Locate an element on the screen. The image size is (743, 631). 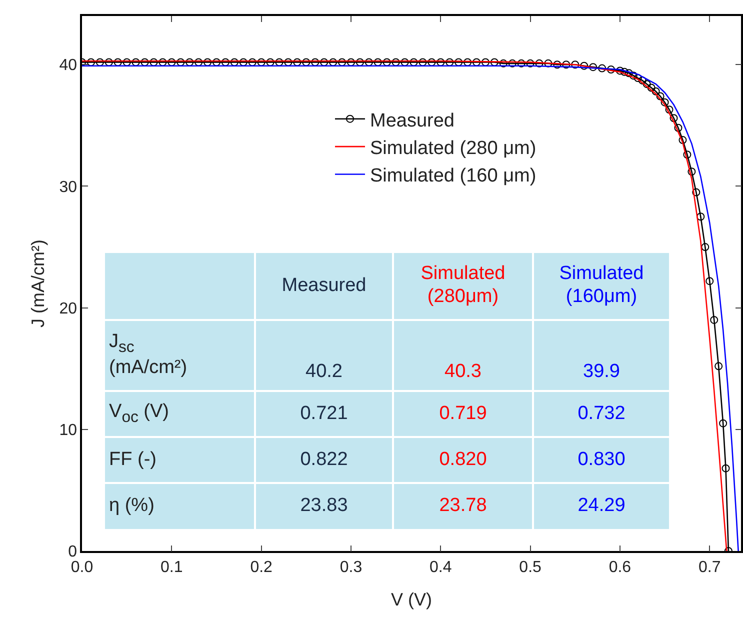
annotation: η (%) is located at coordinates (131, 506).